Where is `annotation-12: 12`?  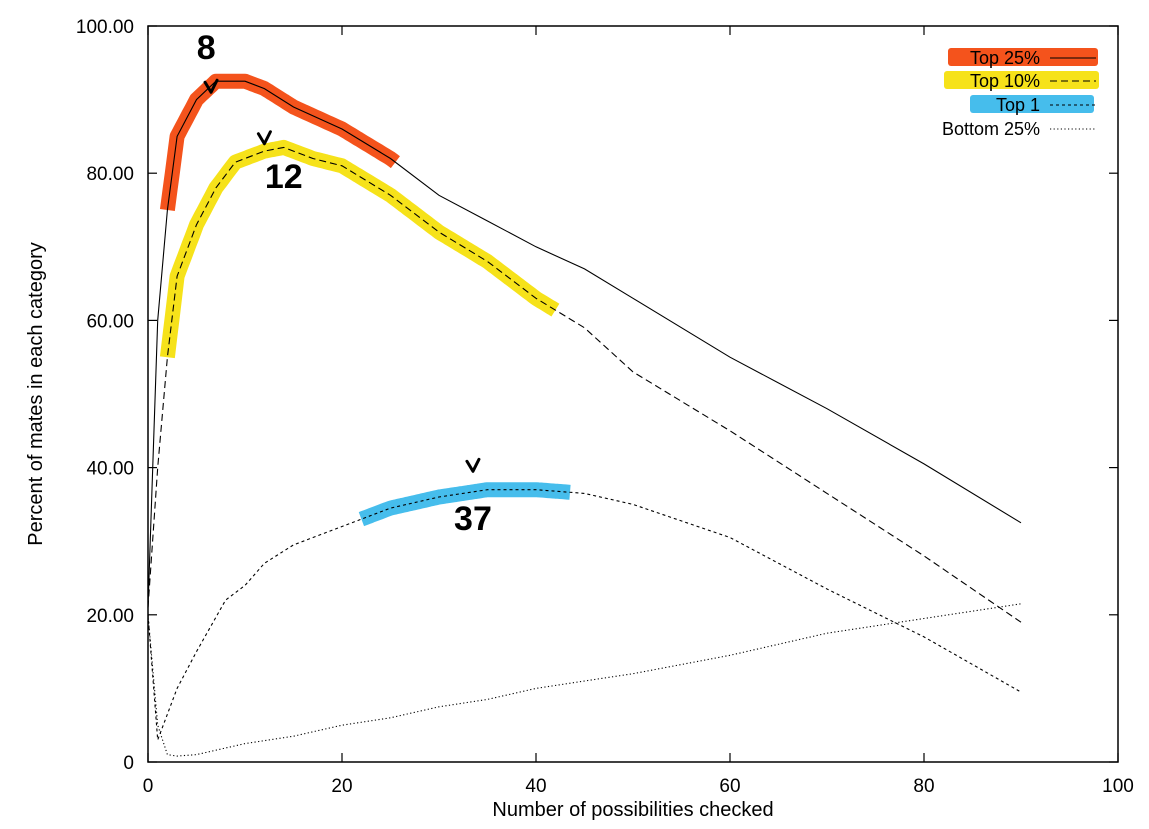
annotation-12: 12 is located at coordinates (284, 177).